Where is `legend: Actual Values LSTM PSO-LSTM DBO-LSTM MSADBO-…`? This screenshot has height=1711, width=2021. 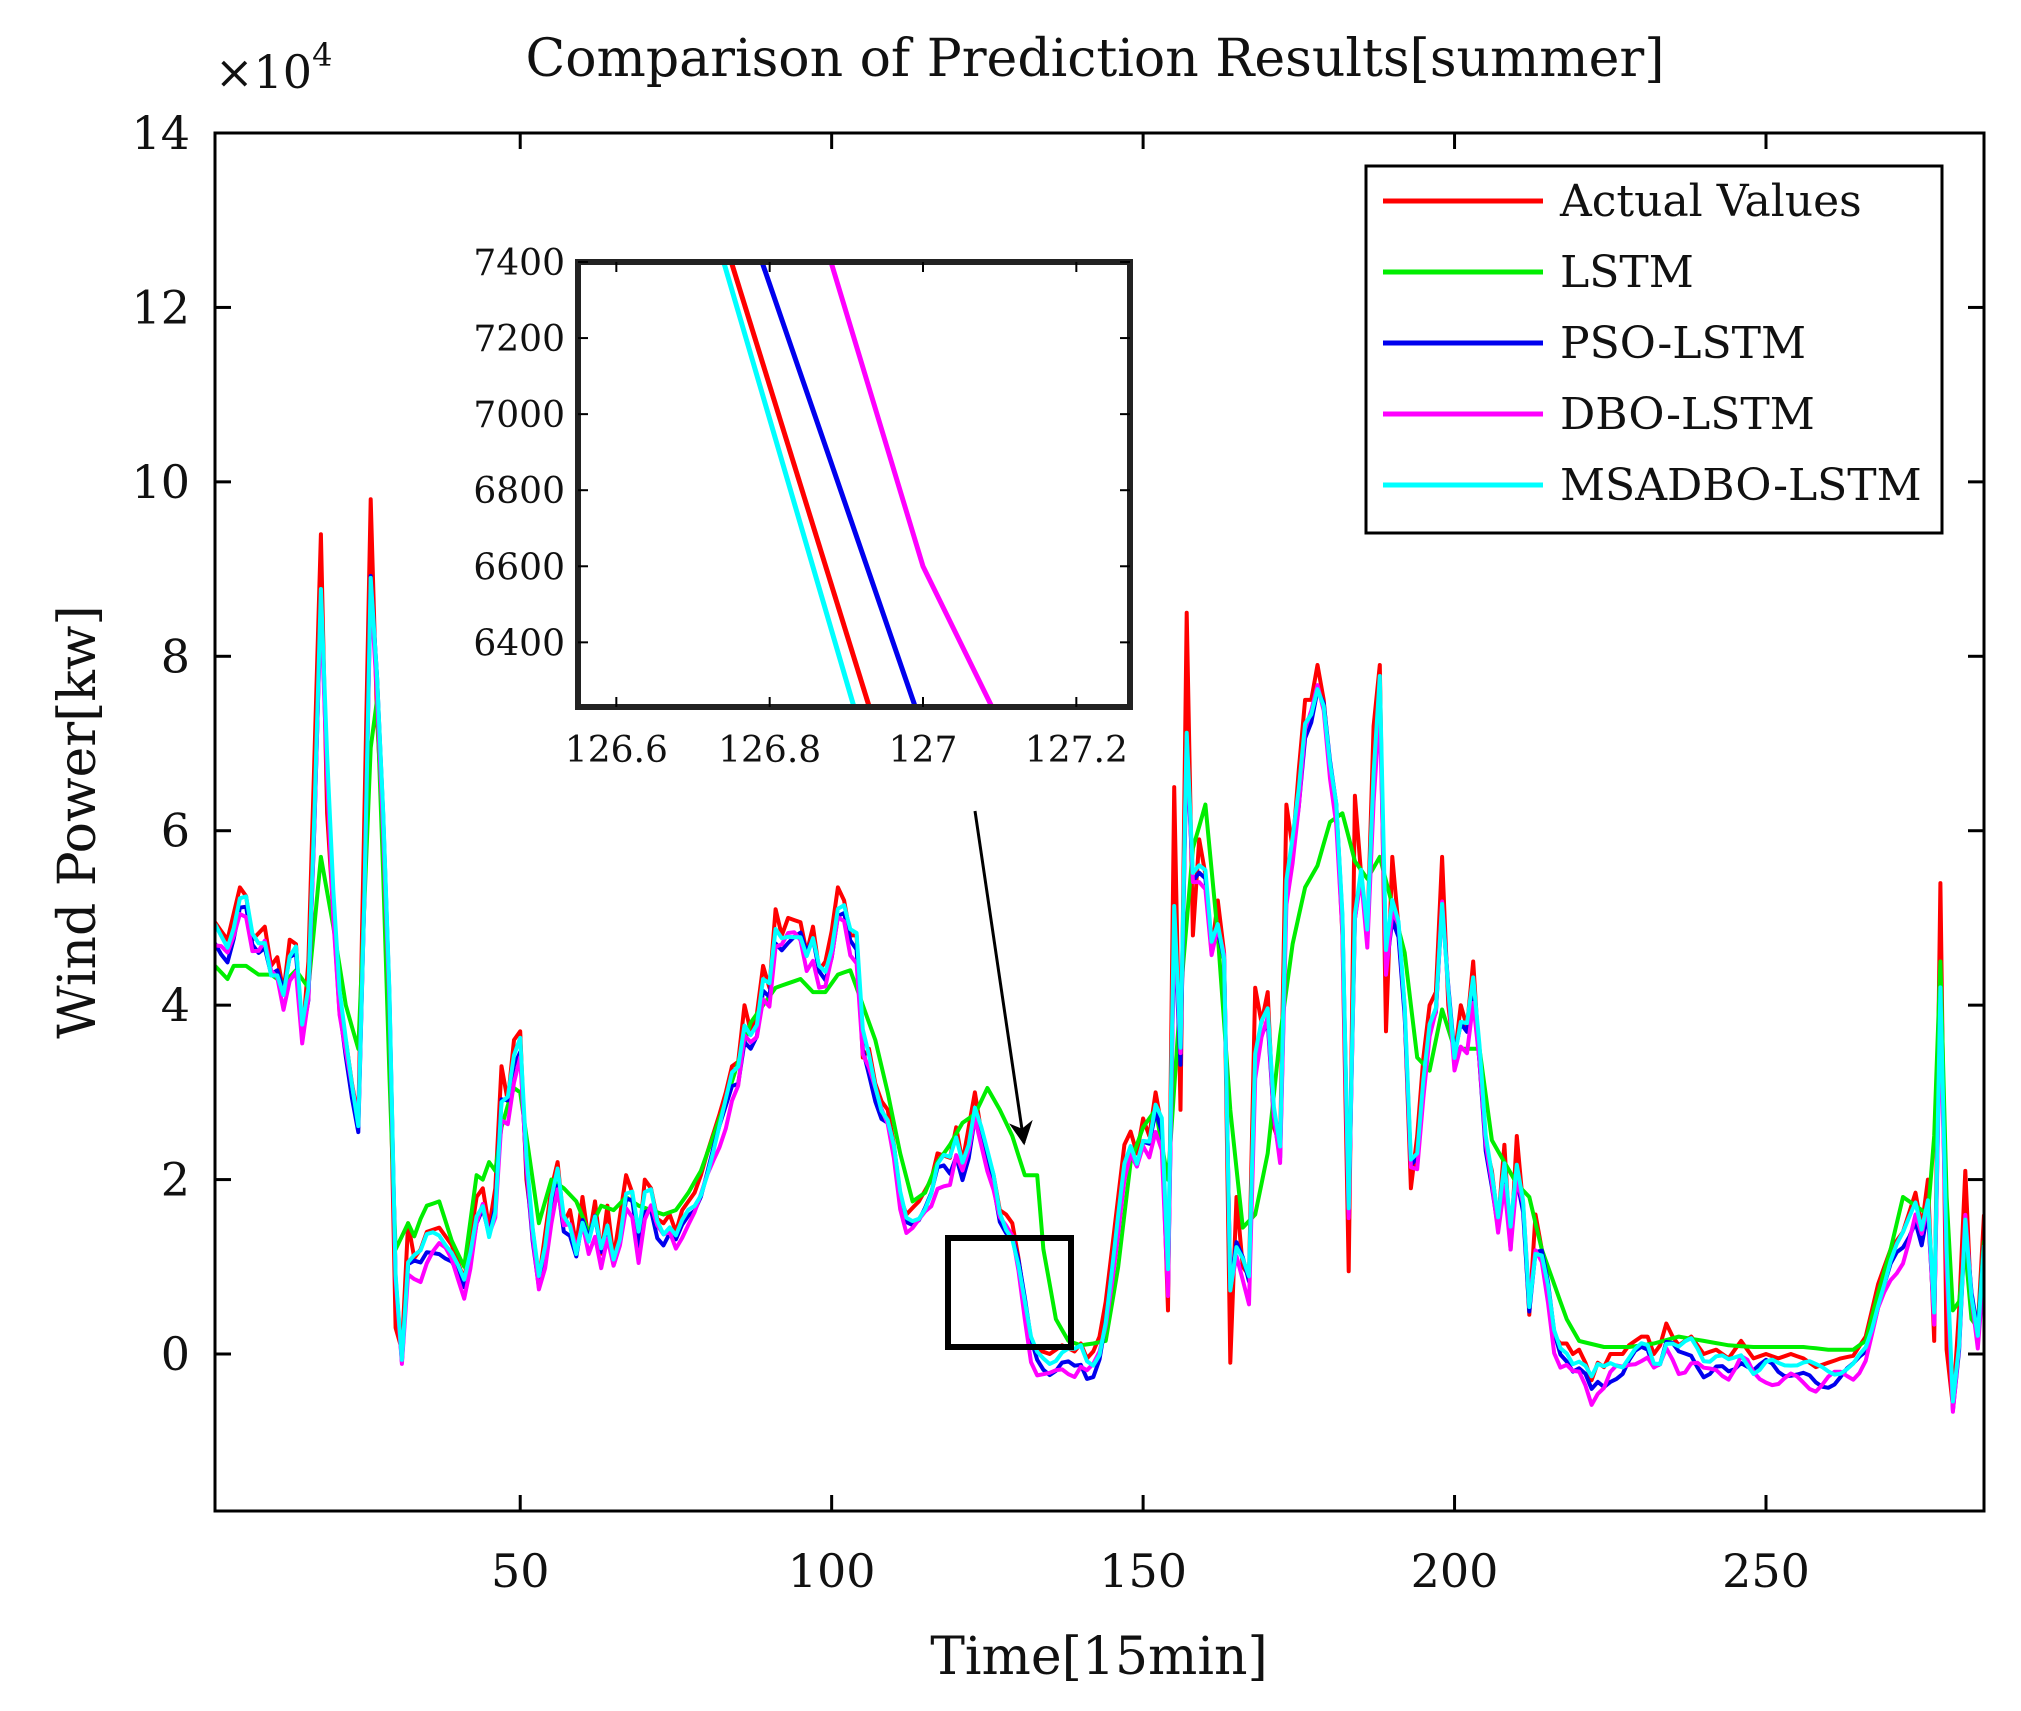 legend: Actual Values LSTM PSO-LSTM DBO-LSTM MSADBO-… is located at coordinates (1654, 349).